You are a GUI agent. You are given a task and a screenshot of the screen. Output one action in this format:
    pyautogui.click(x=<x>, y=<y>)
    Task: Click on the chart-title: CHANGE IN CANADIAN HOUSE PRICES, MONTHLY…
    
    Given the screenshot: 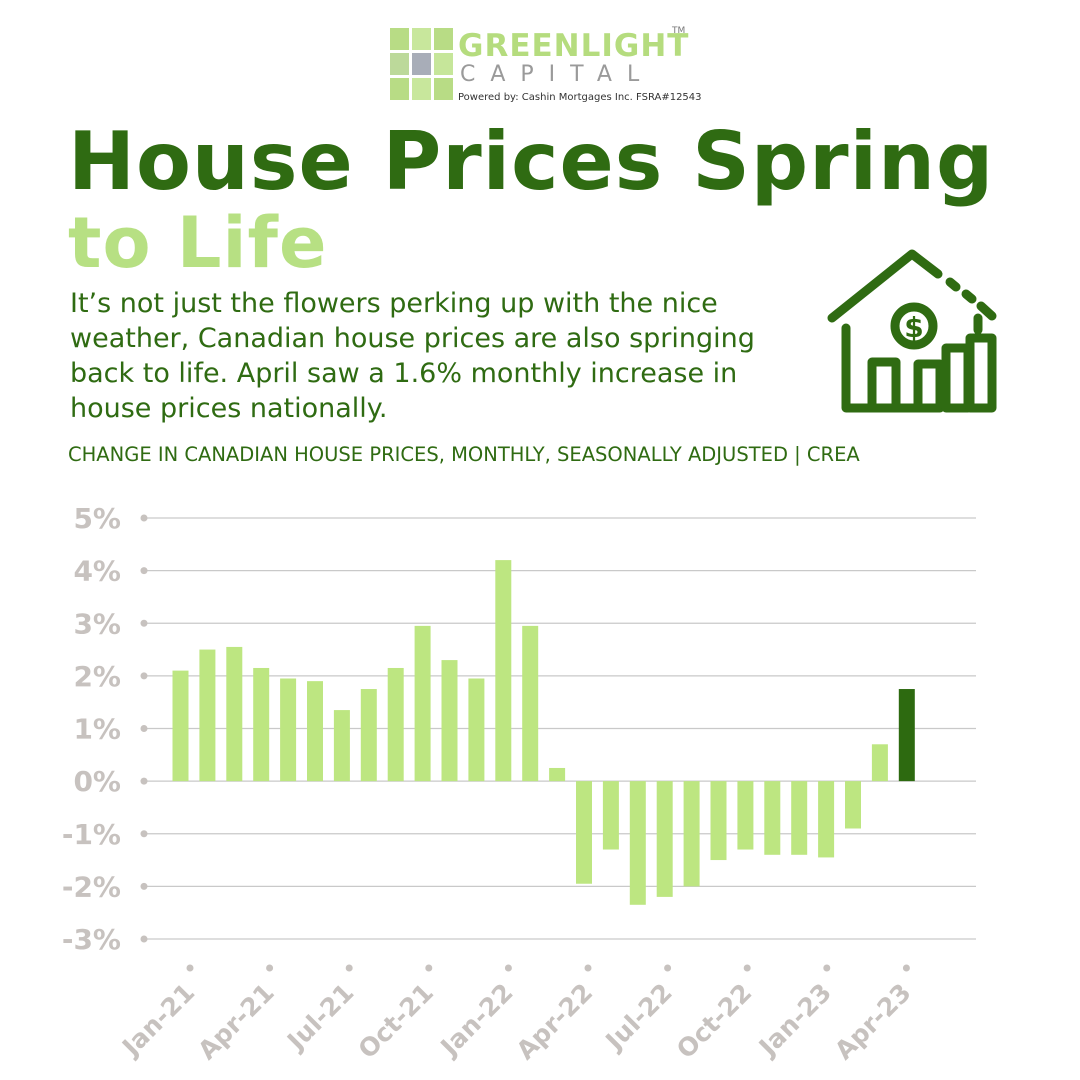 What is the action you would take?
    pyautogui.click(x=464, y=454)
    